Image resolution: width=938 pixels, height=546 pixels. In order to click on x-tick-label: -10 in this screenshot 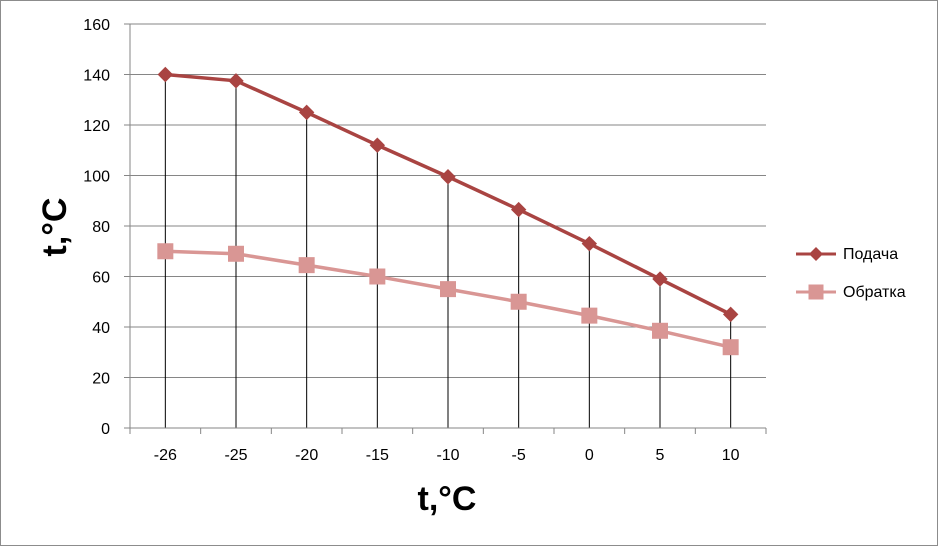, I will do `click(447, 455)`.